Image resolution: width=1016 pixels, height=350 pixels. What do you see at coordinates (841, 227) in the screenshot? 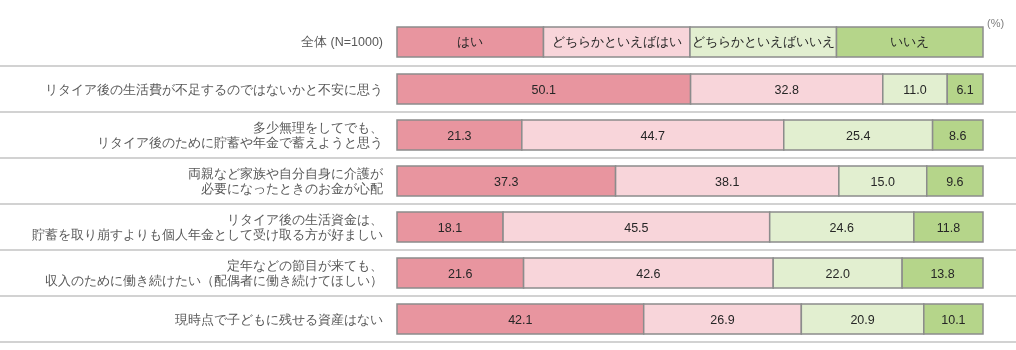
I see `data-label: 24.6` at bounding box center [841, 227].